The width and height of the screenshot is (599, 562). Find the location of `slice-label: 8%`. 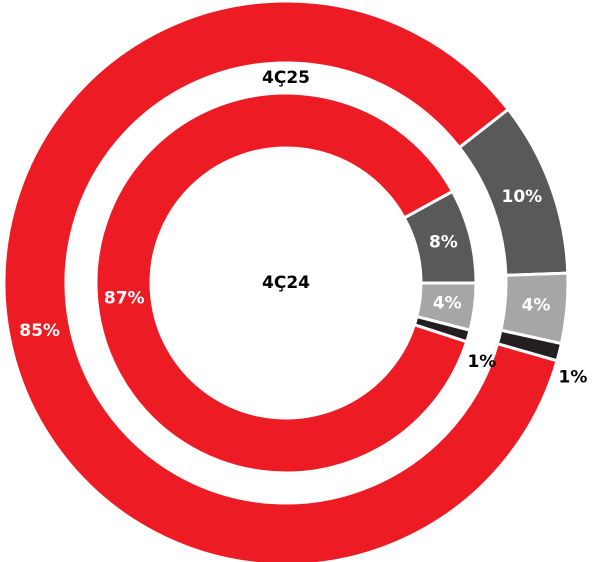

slice-label: 8% is located at coordinates (443, 243).